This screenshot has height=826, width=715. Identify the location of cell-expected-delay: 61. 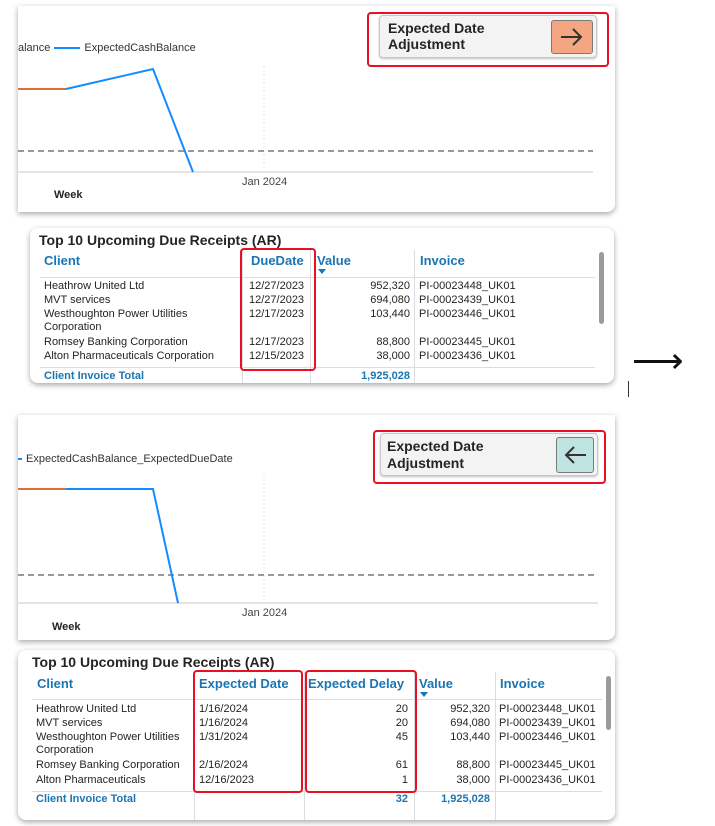
(401, 765).